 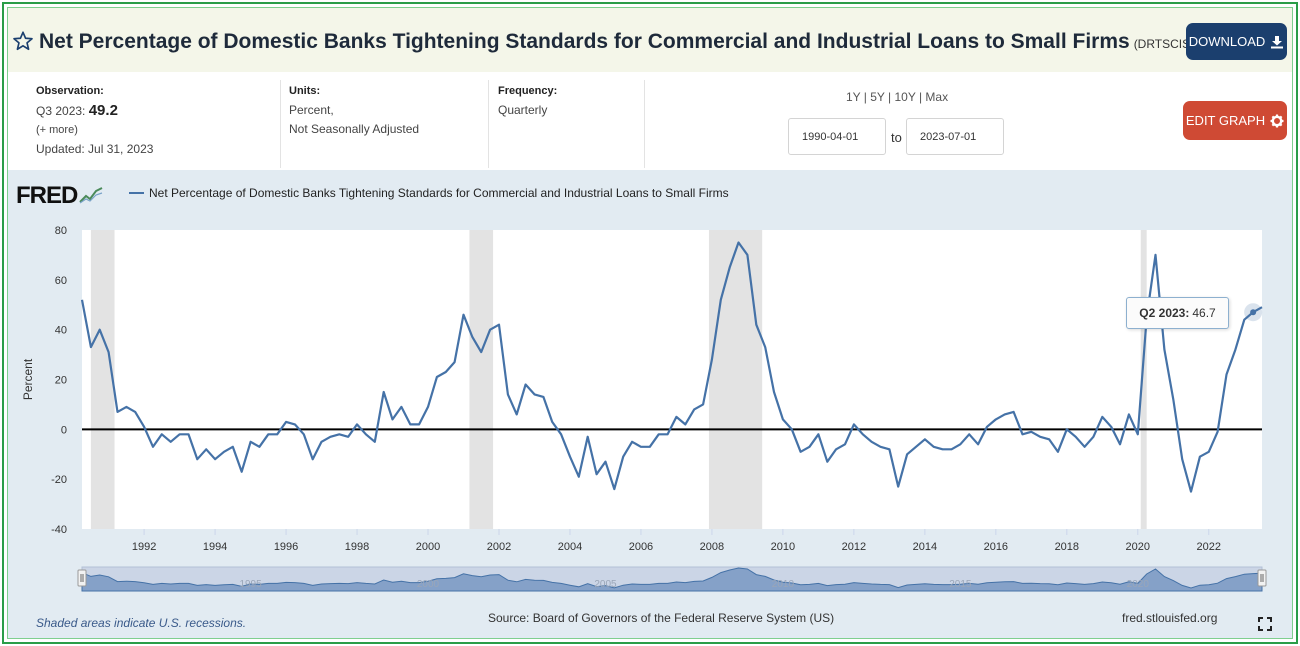 What do you see at coordinates (70, 91) in the screenshot?
I see `observation-label: Observation:` at bounding box center [70, 91].